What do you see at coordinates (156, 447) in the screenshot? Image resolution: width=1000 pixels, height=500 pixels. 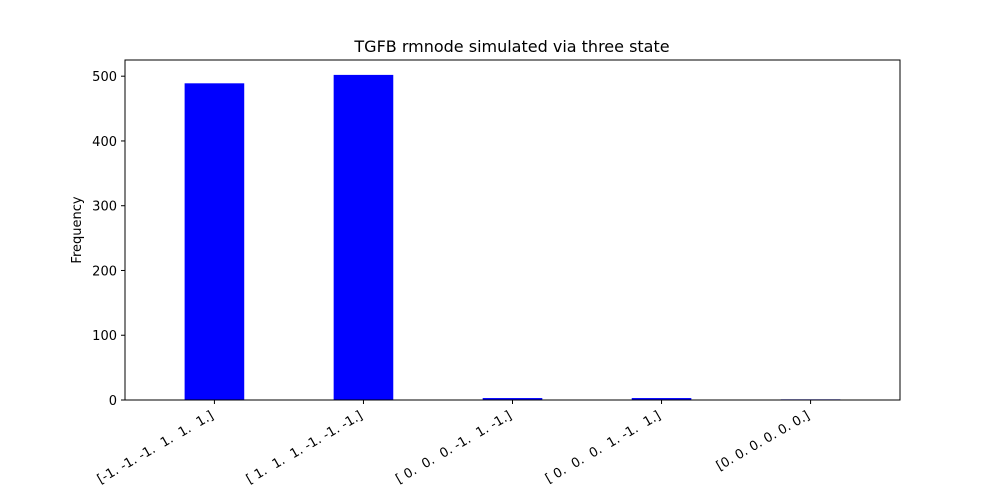 I see `x-tick-label-1: [-1. -1. -1. 1. 1. 1.]` at bounding box center [156, 447].